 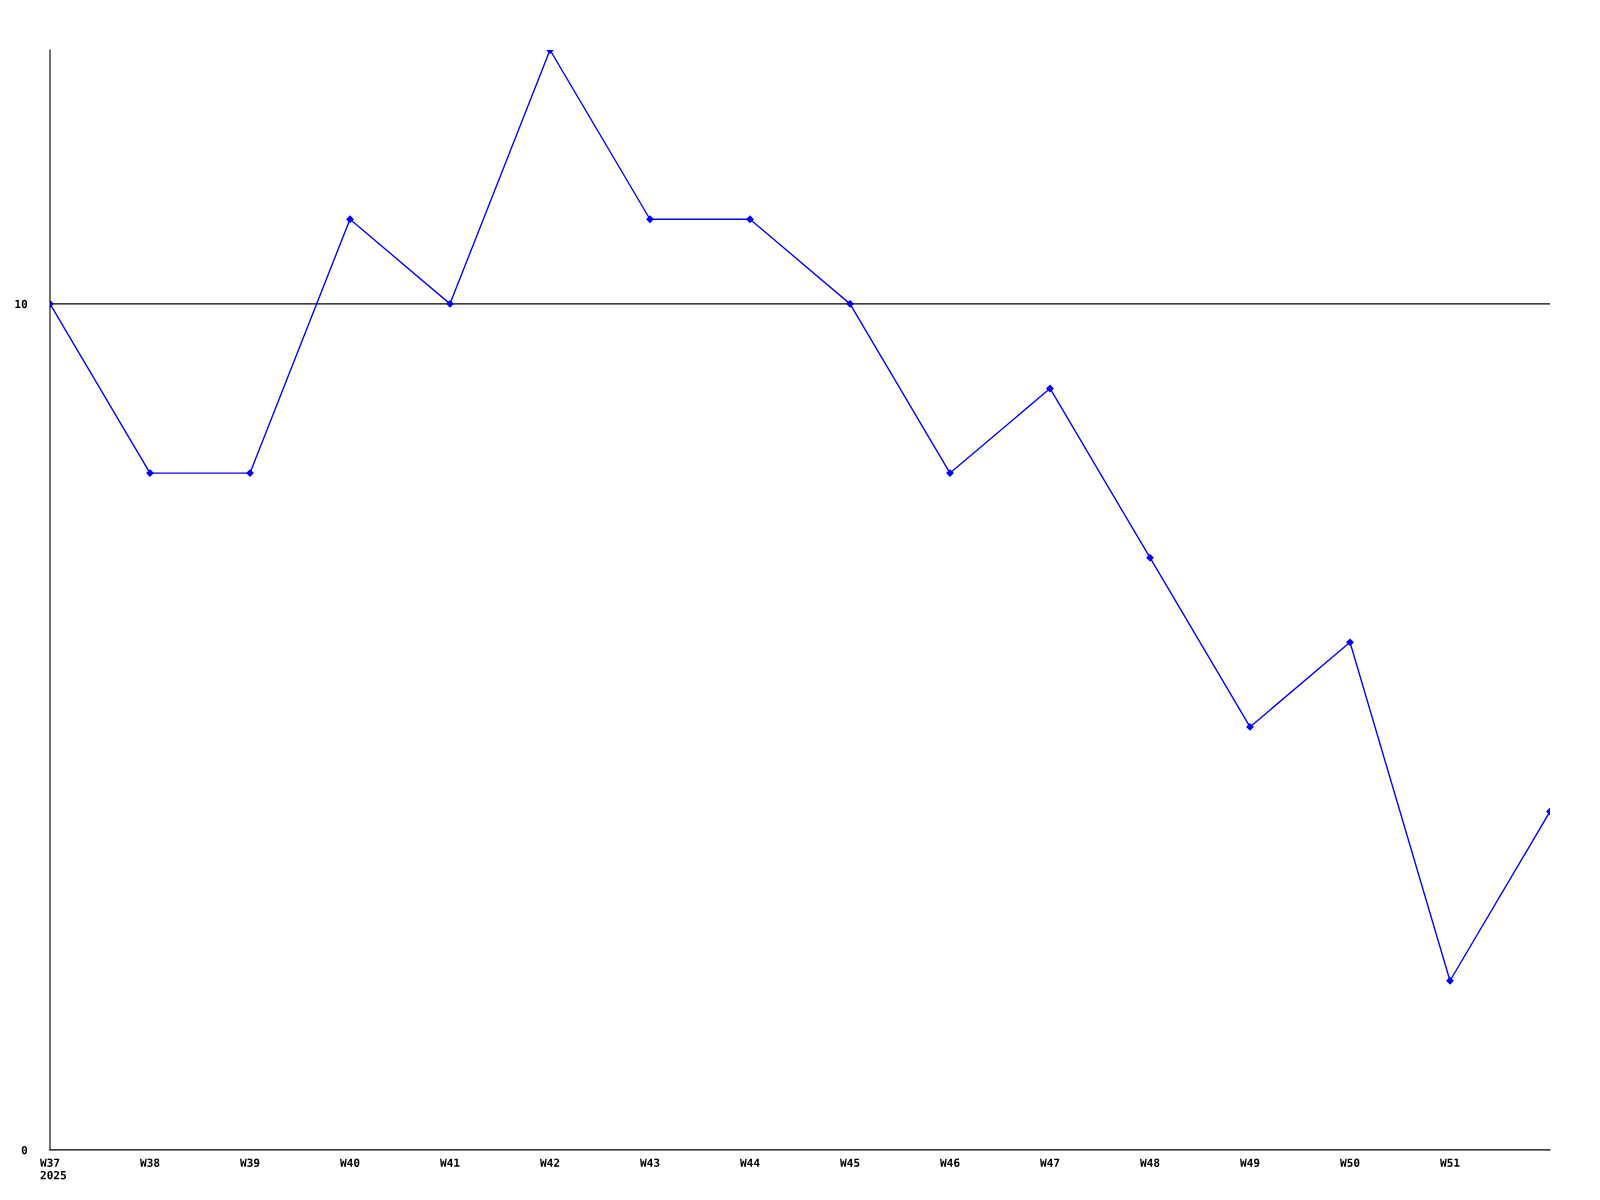 What do you see at coordinates (750, 1162) in the screenshot?
I see `x-tick-label: W44` at bounding box center [750, 1162].